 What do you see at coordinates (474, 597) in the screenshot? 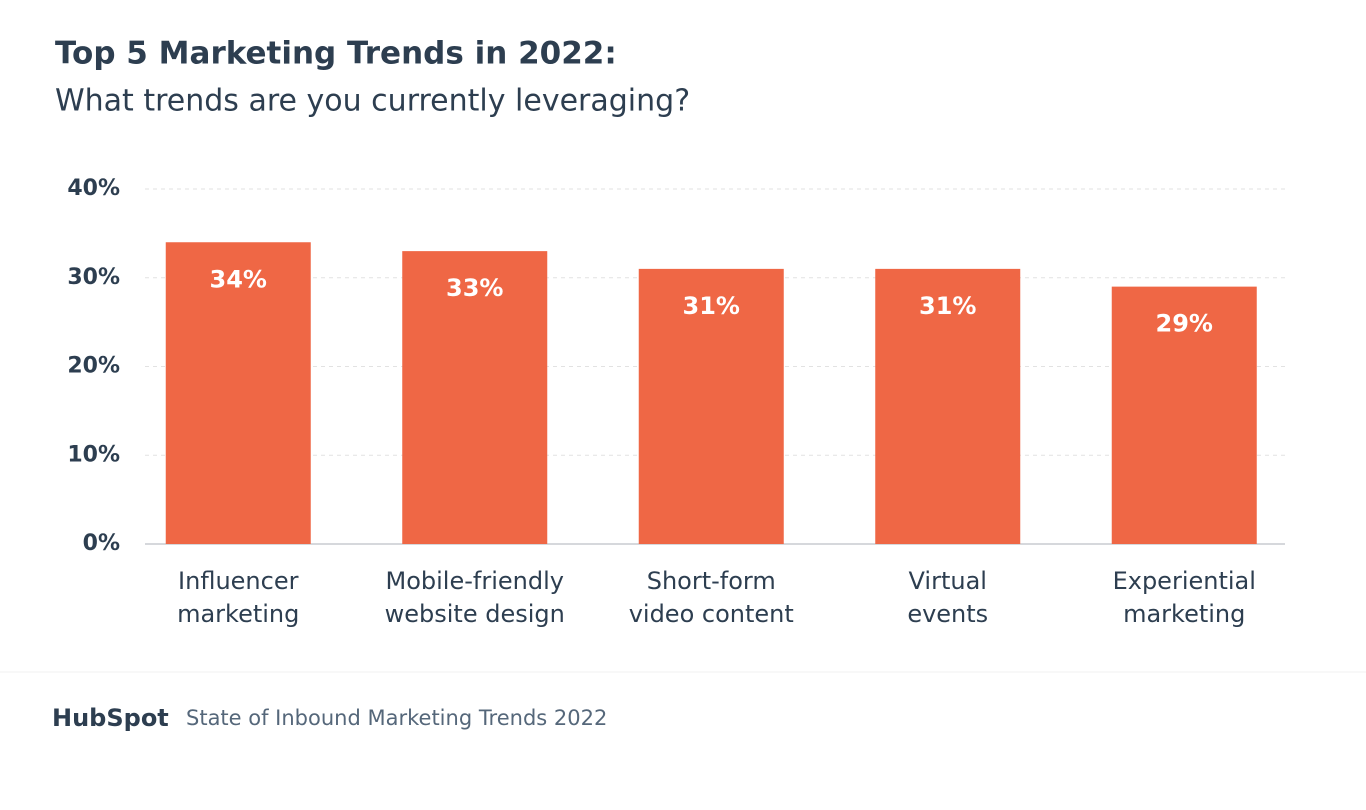
I see `x-tick-label: Mobile-friendly website design` at bounding box center [474, 597].